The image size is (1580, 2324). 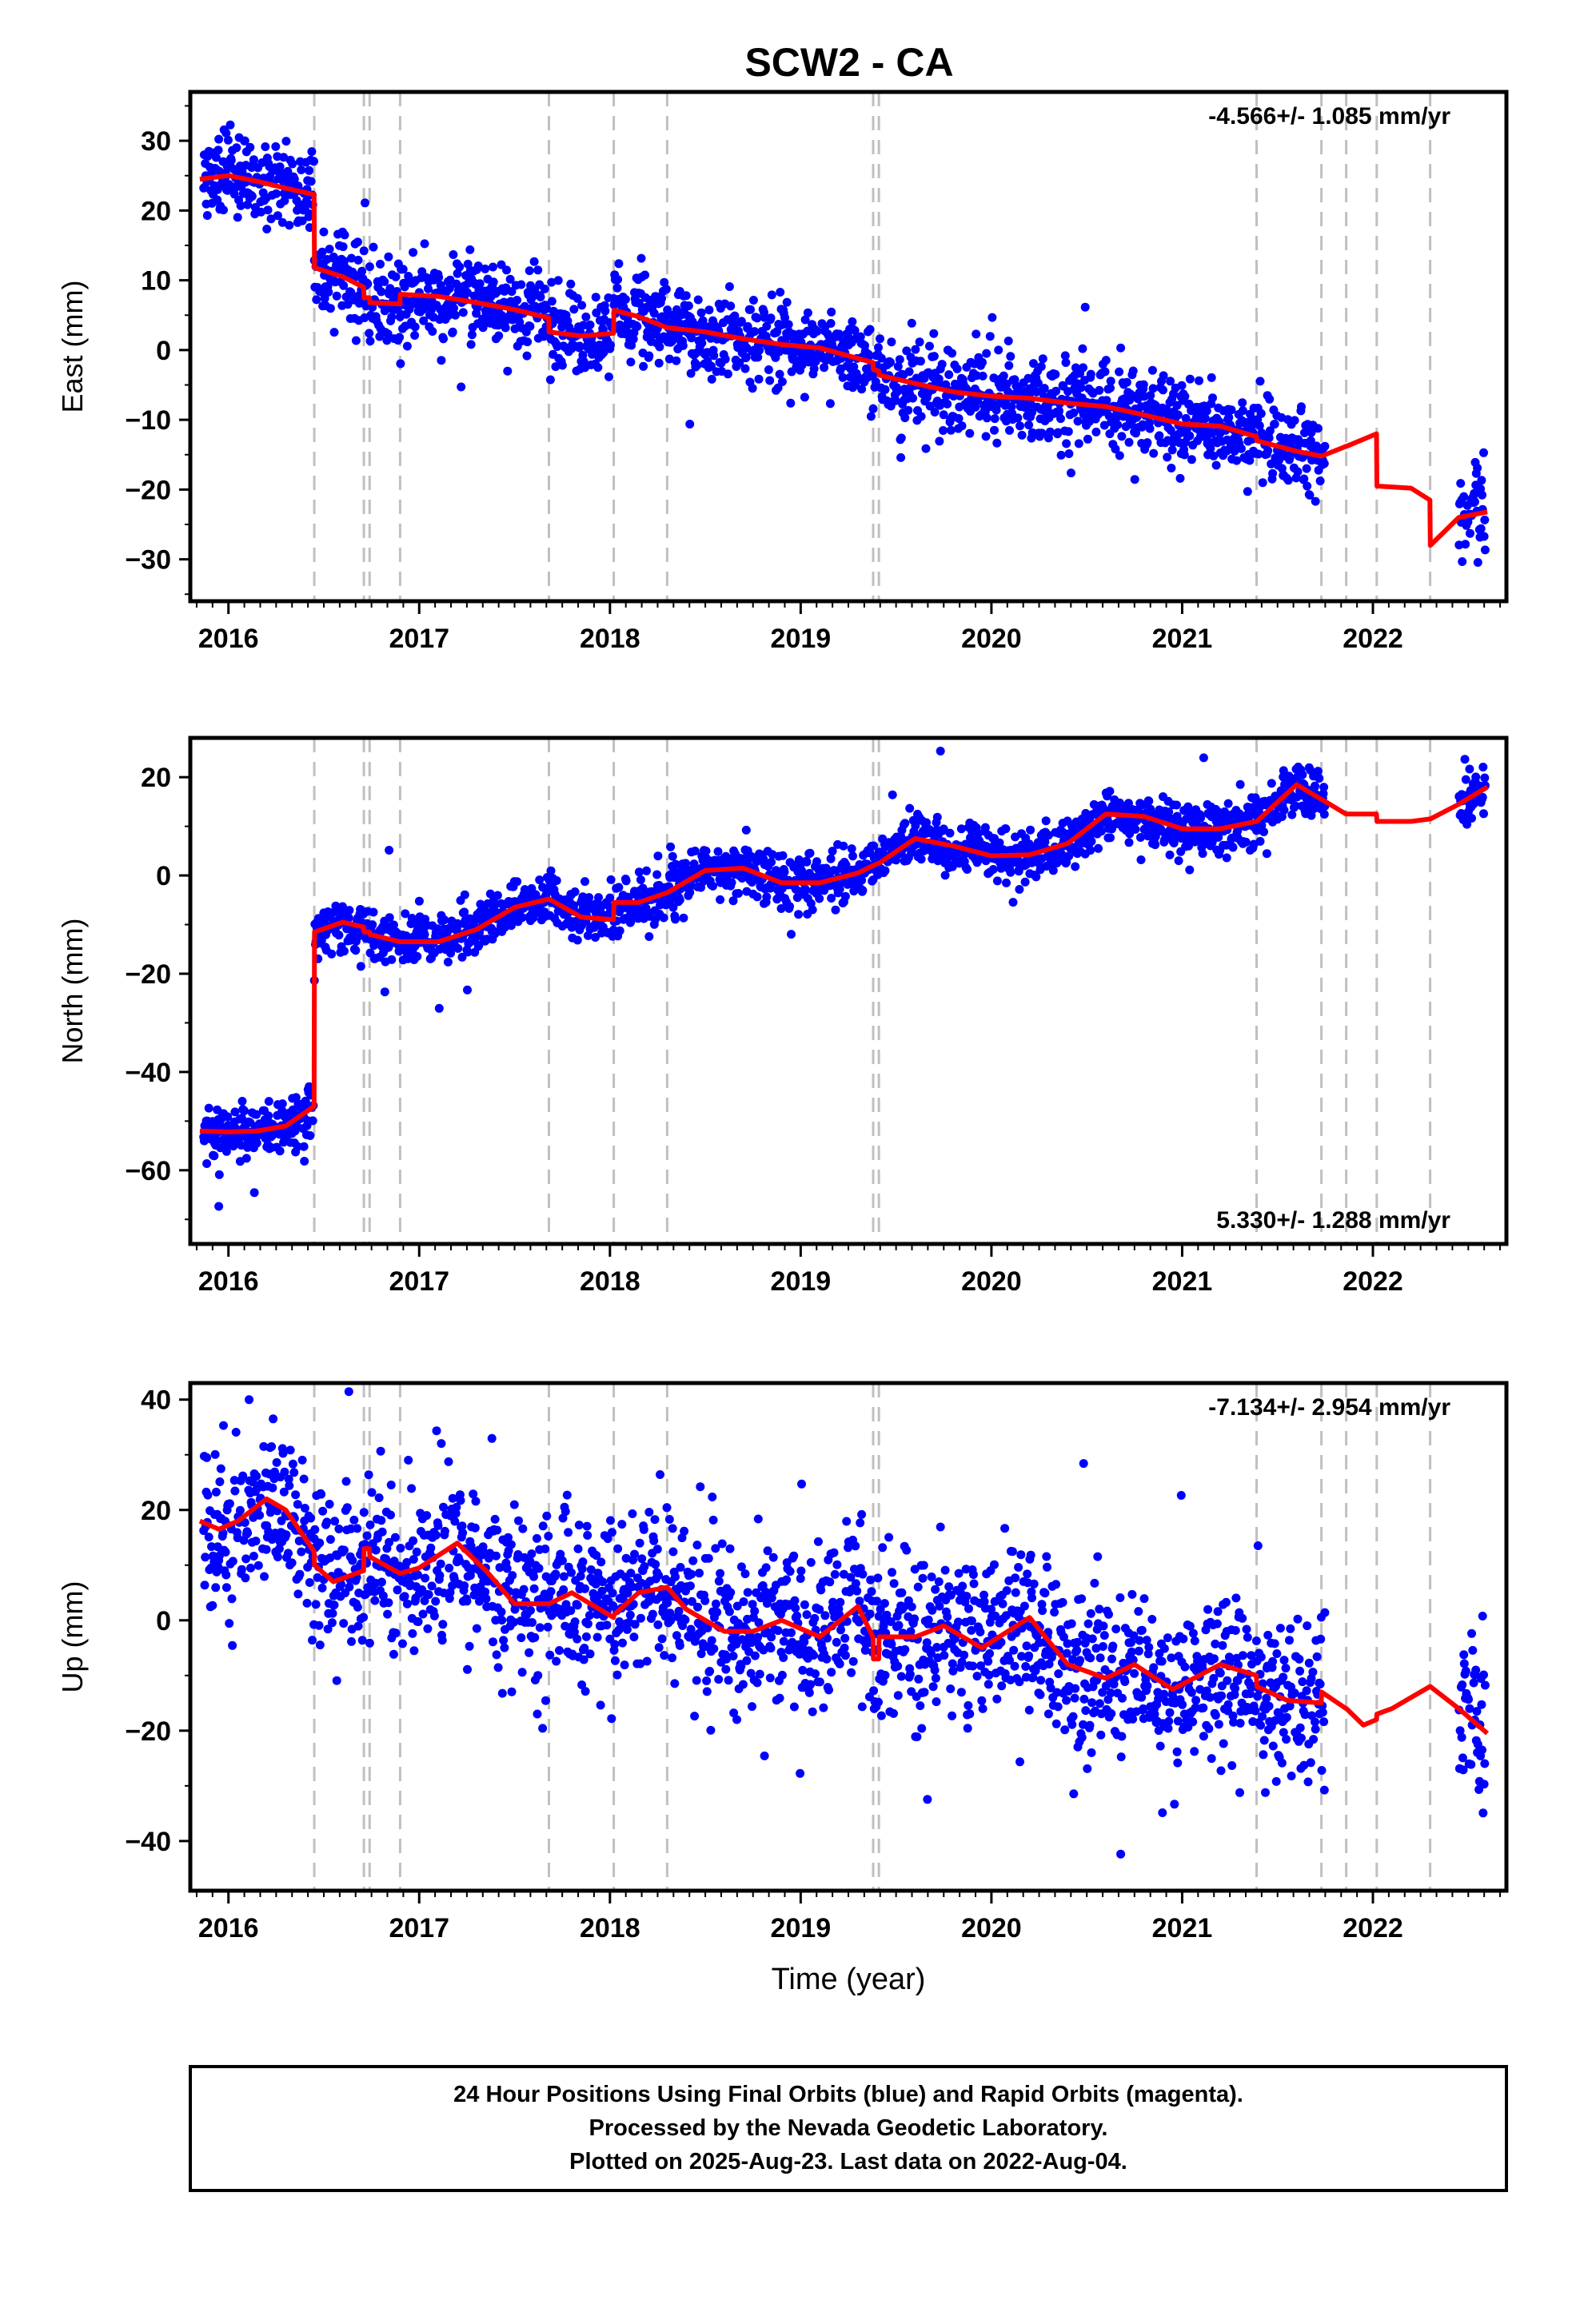 I want to click on y-tick-label: −40, so click(x=148, y=1073).